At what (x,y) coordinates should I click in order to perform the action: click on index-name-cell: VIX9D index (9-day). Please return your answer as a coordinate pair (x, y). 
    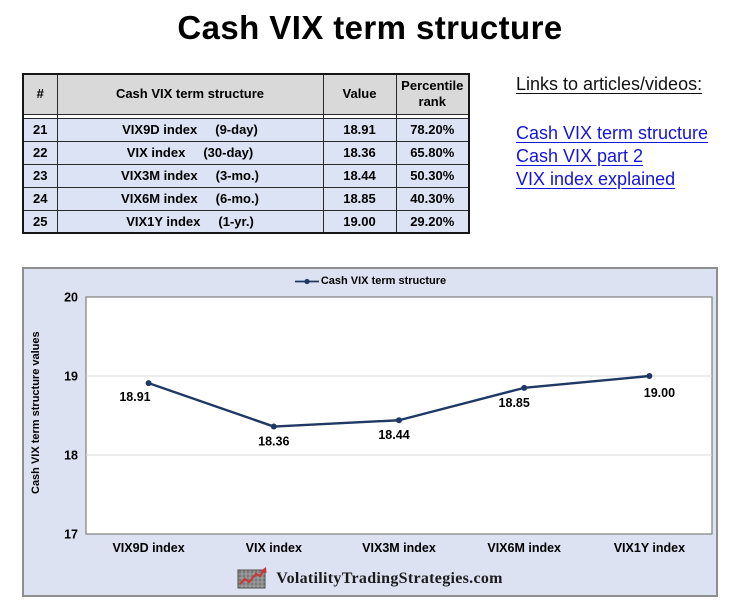
    Looking at the image, I should click on (190, 129).